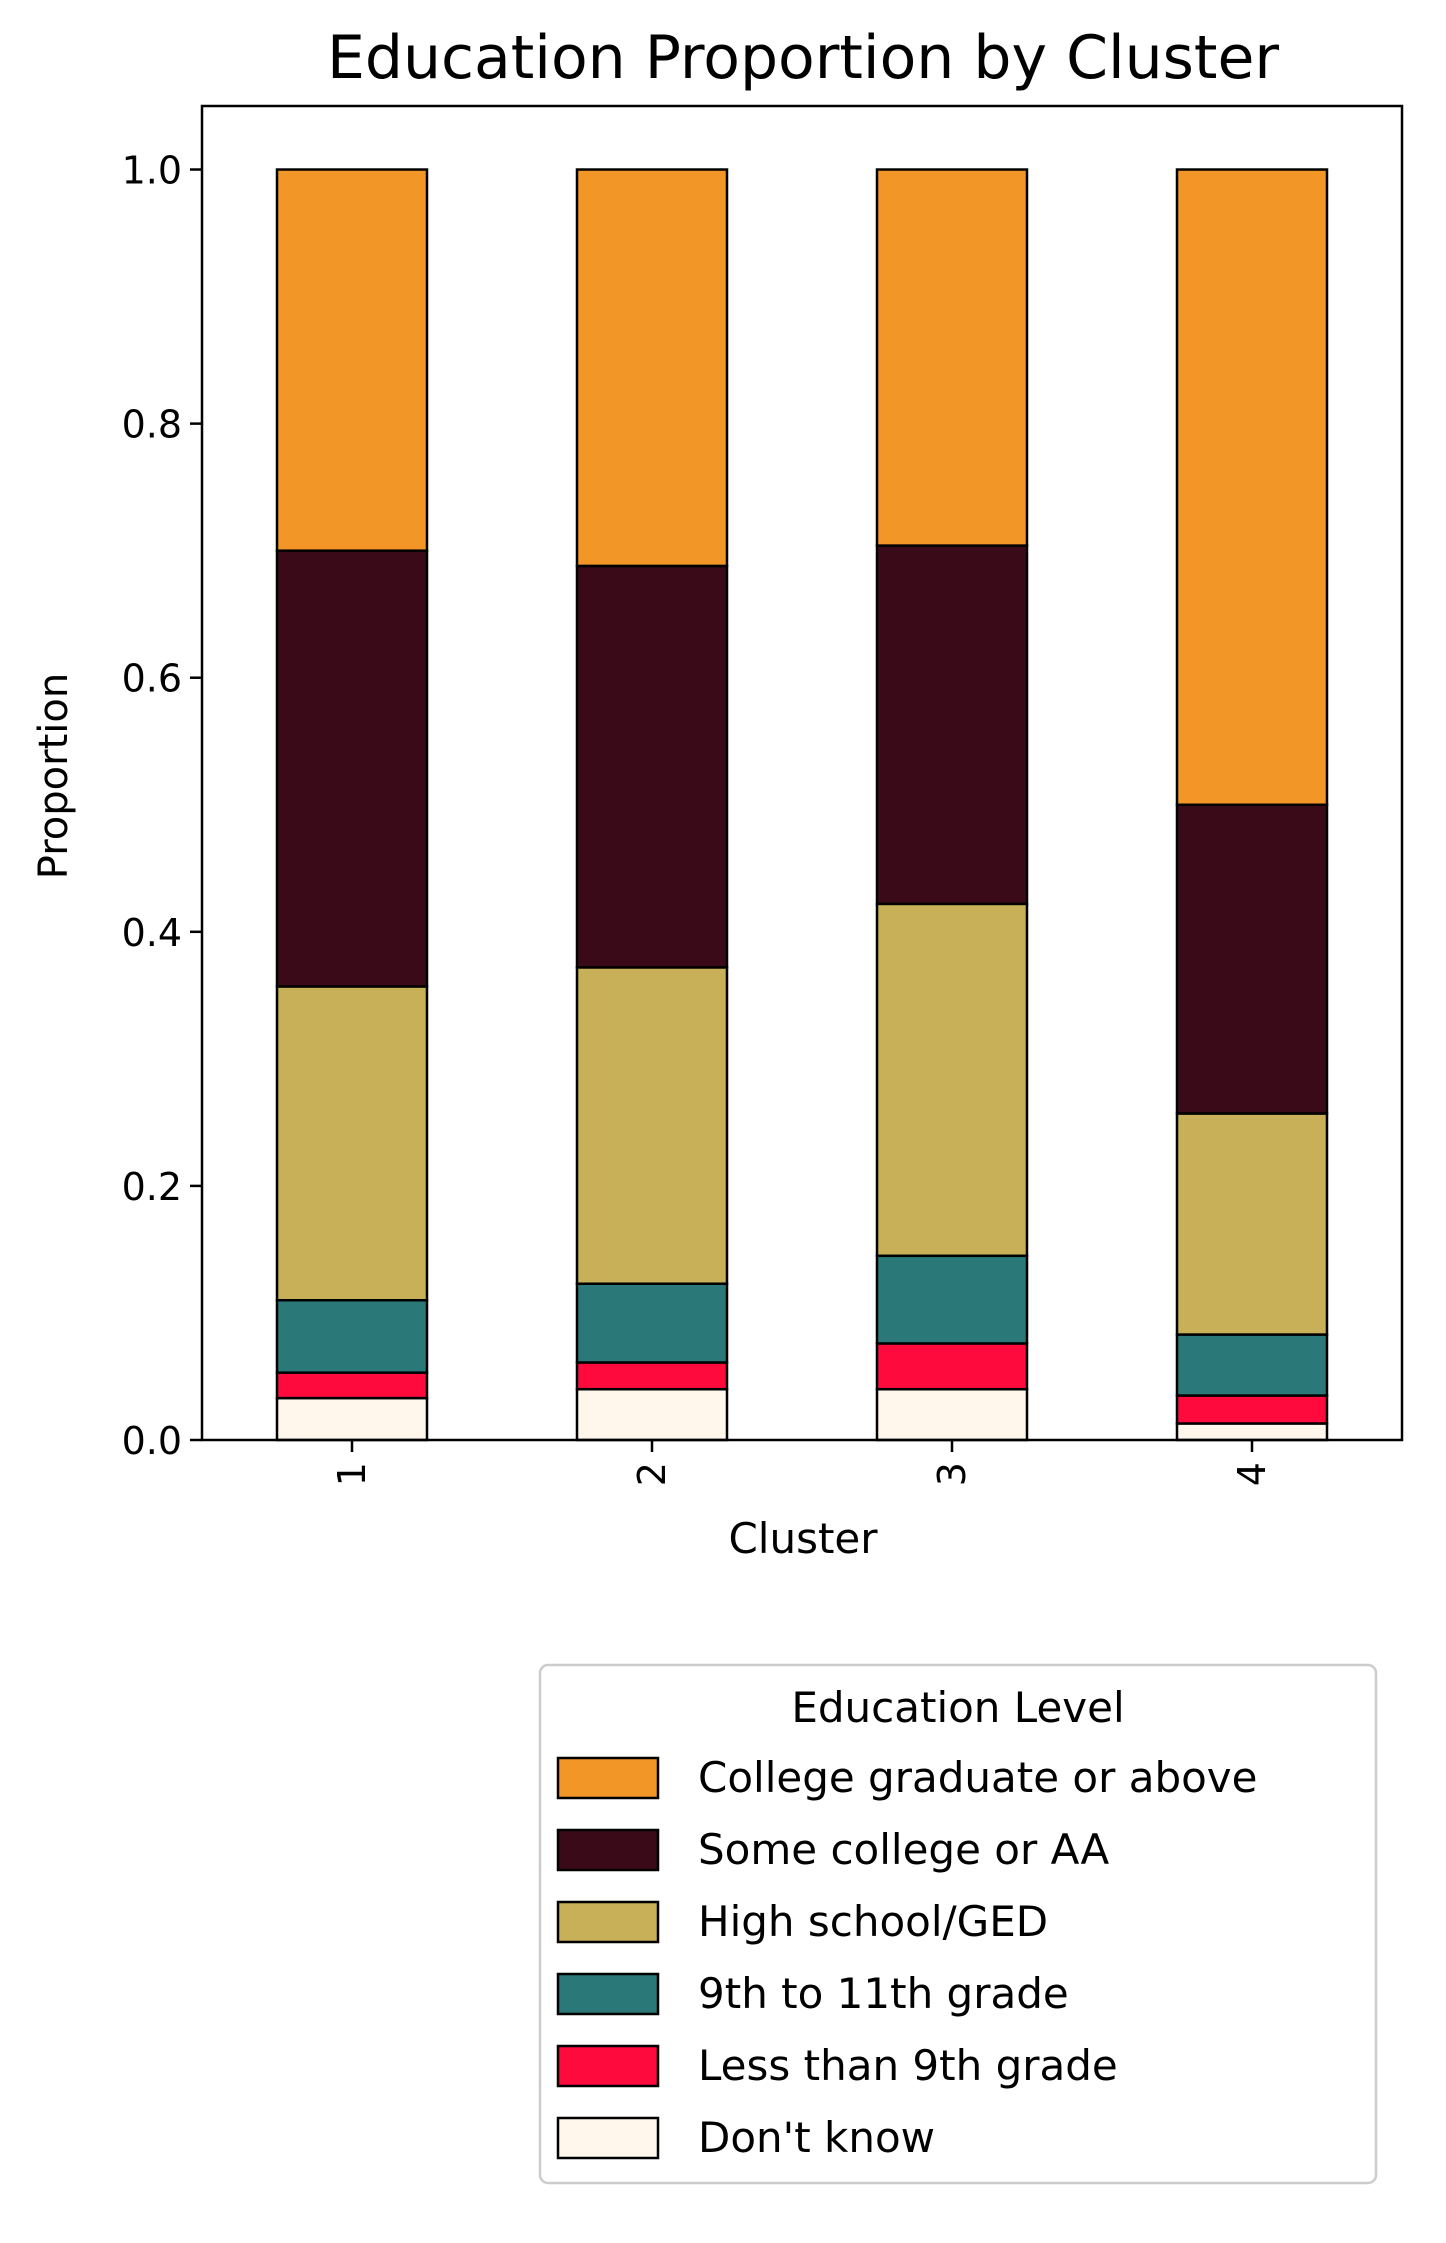 The height and width of the screenshot is (2243, 1446). I want to click on y-tick-label: 0.4, so click(152, 933).